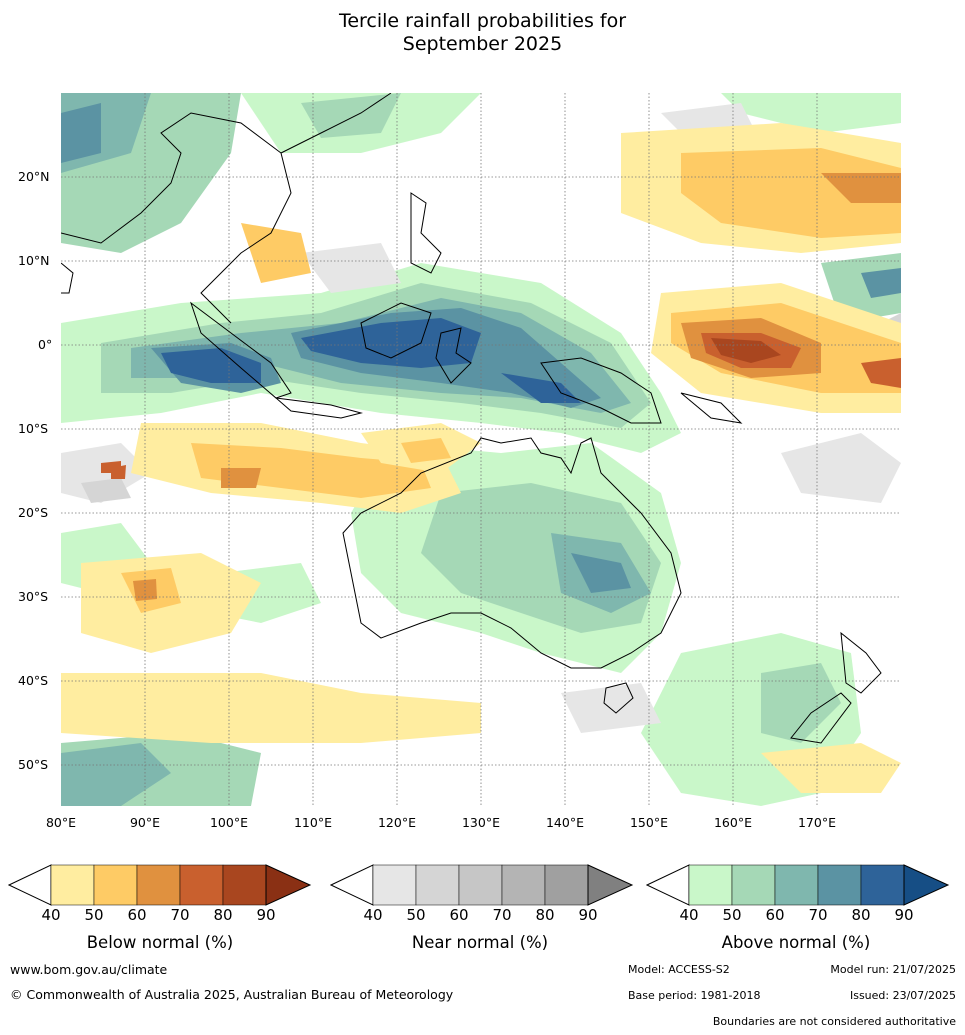 The width and height of the screenshot is (965, 1035). I want to click on above-tick-60: 60, so click(775, 915).